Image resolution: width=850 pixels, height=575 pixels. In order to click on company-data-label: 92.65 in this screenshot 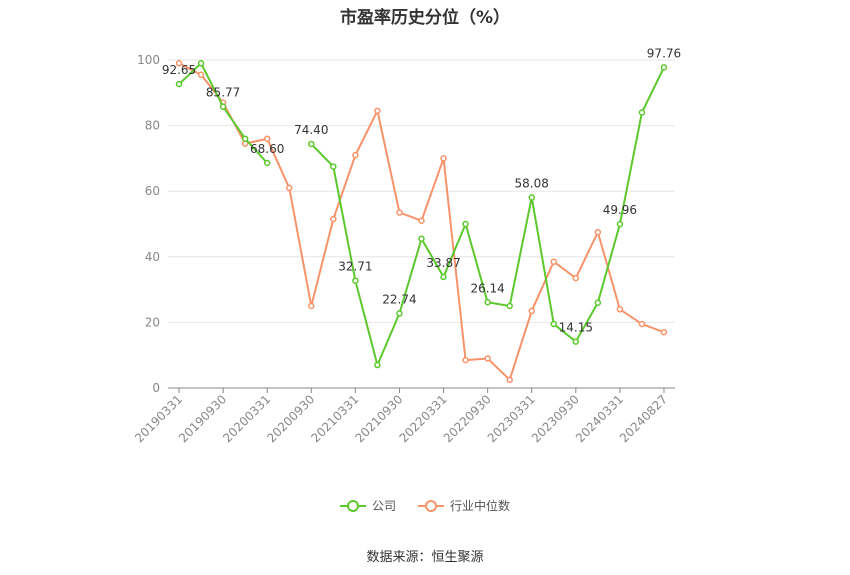, I will do `click(179, 70)`.